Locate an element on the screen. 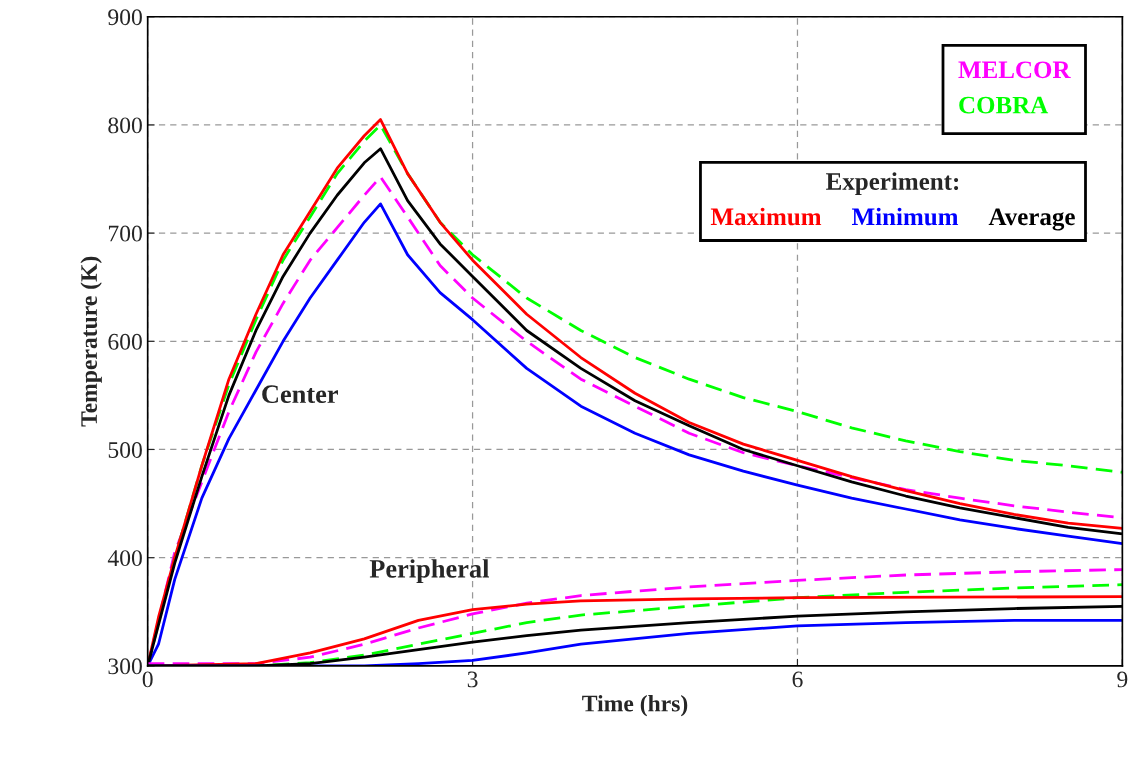 The height and width of the screenshot is (761, 1136). y-tick-label: 600 is located at coordinates (125, 341).